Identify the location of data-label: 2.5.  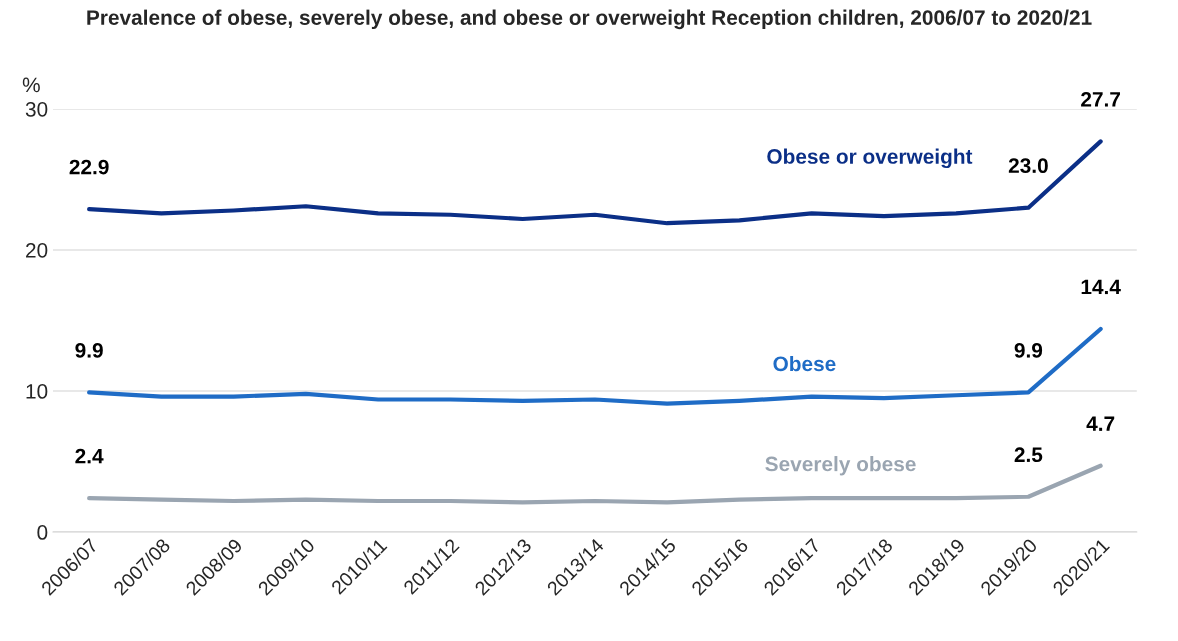
(1028, 455).